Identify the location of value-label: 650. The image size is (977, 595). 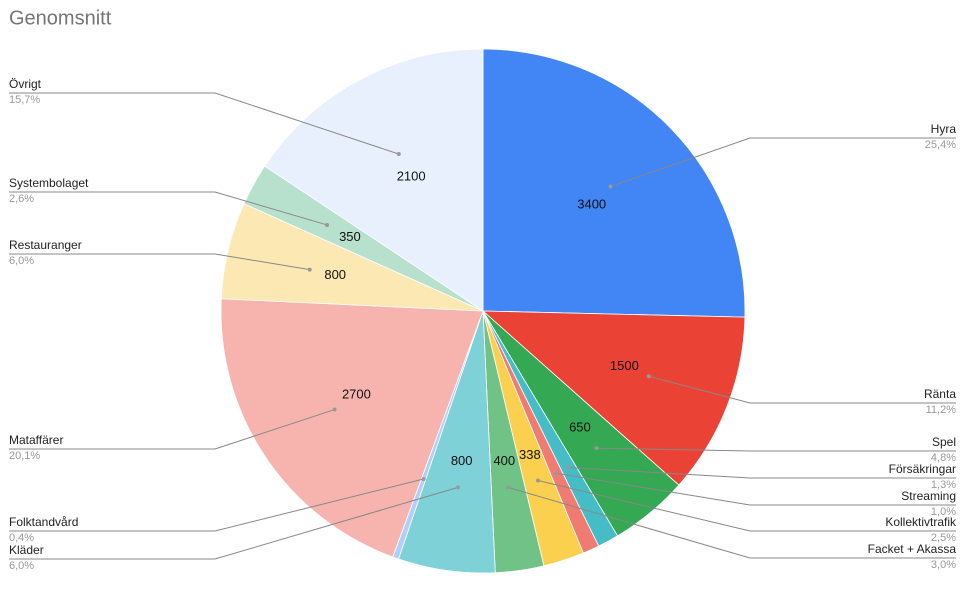
(580, 426).